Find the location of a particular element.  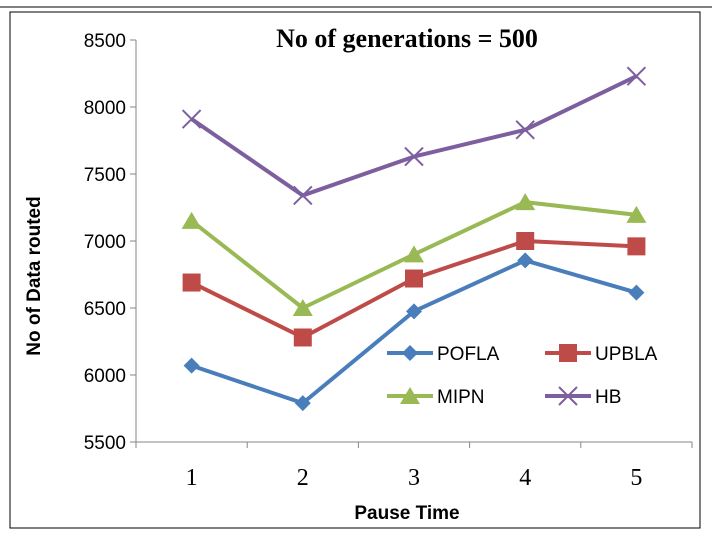

legend-item-mipn: MIPN is located at coordinates (436, 397).